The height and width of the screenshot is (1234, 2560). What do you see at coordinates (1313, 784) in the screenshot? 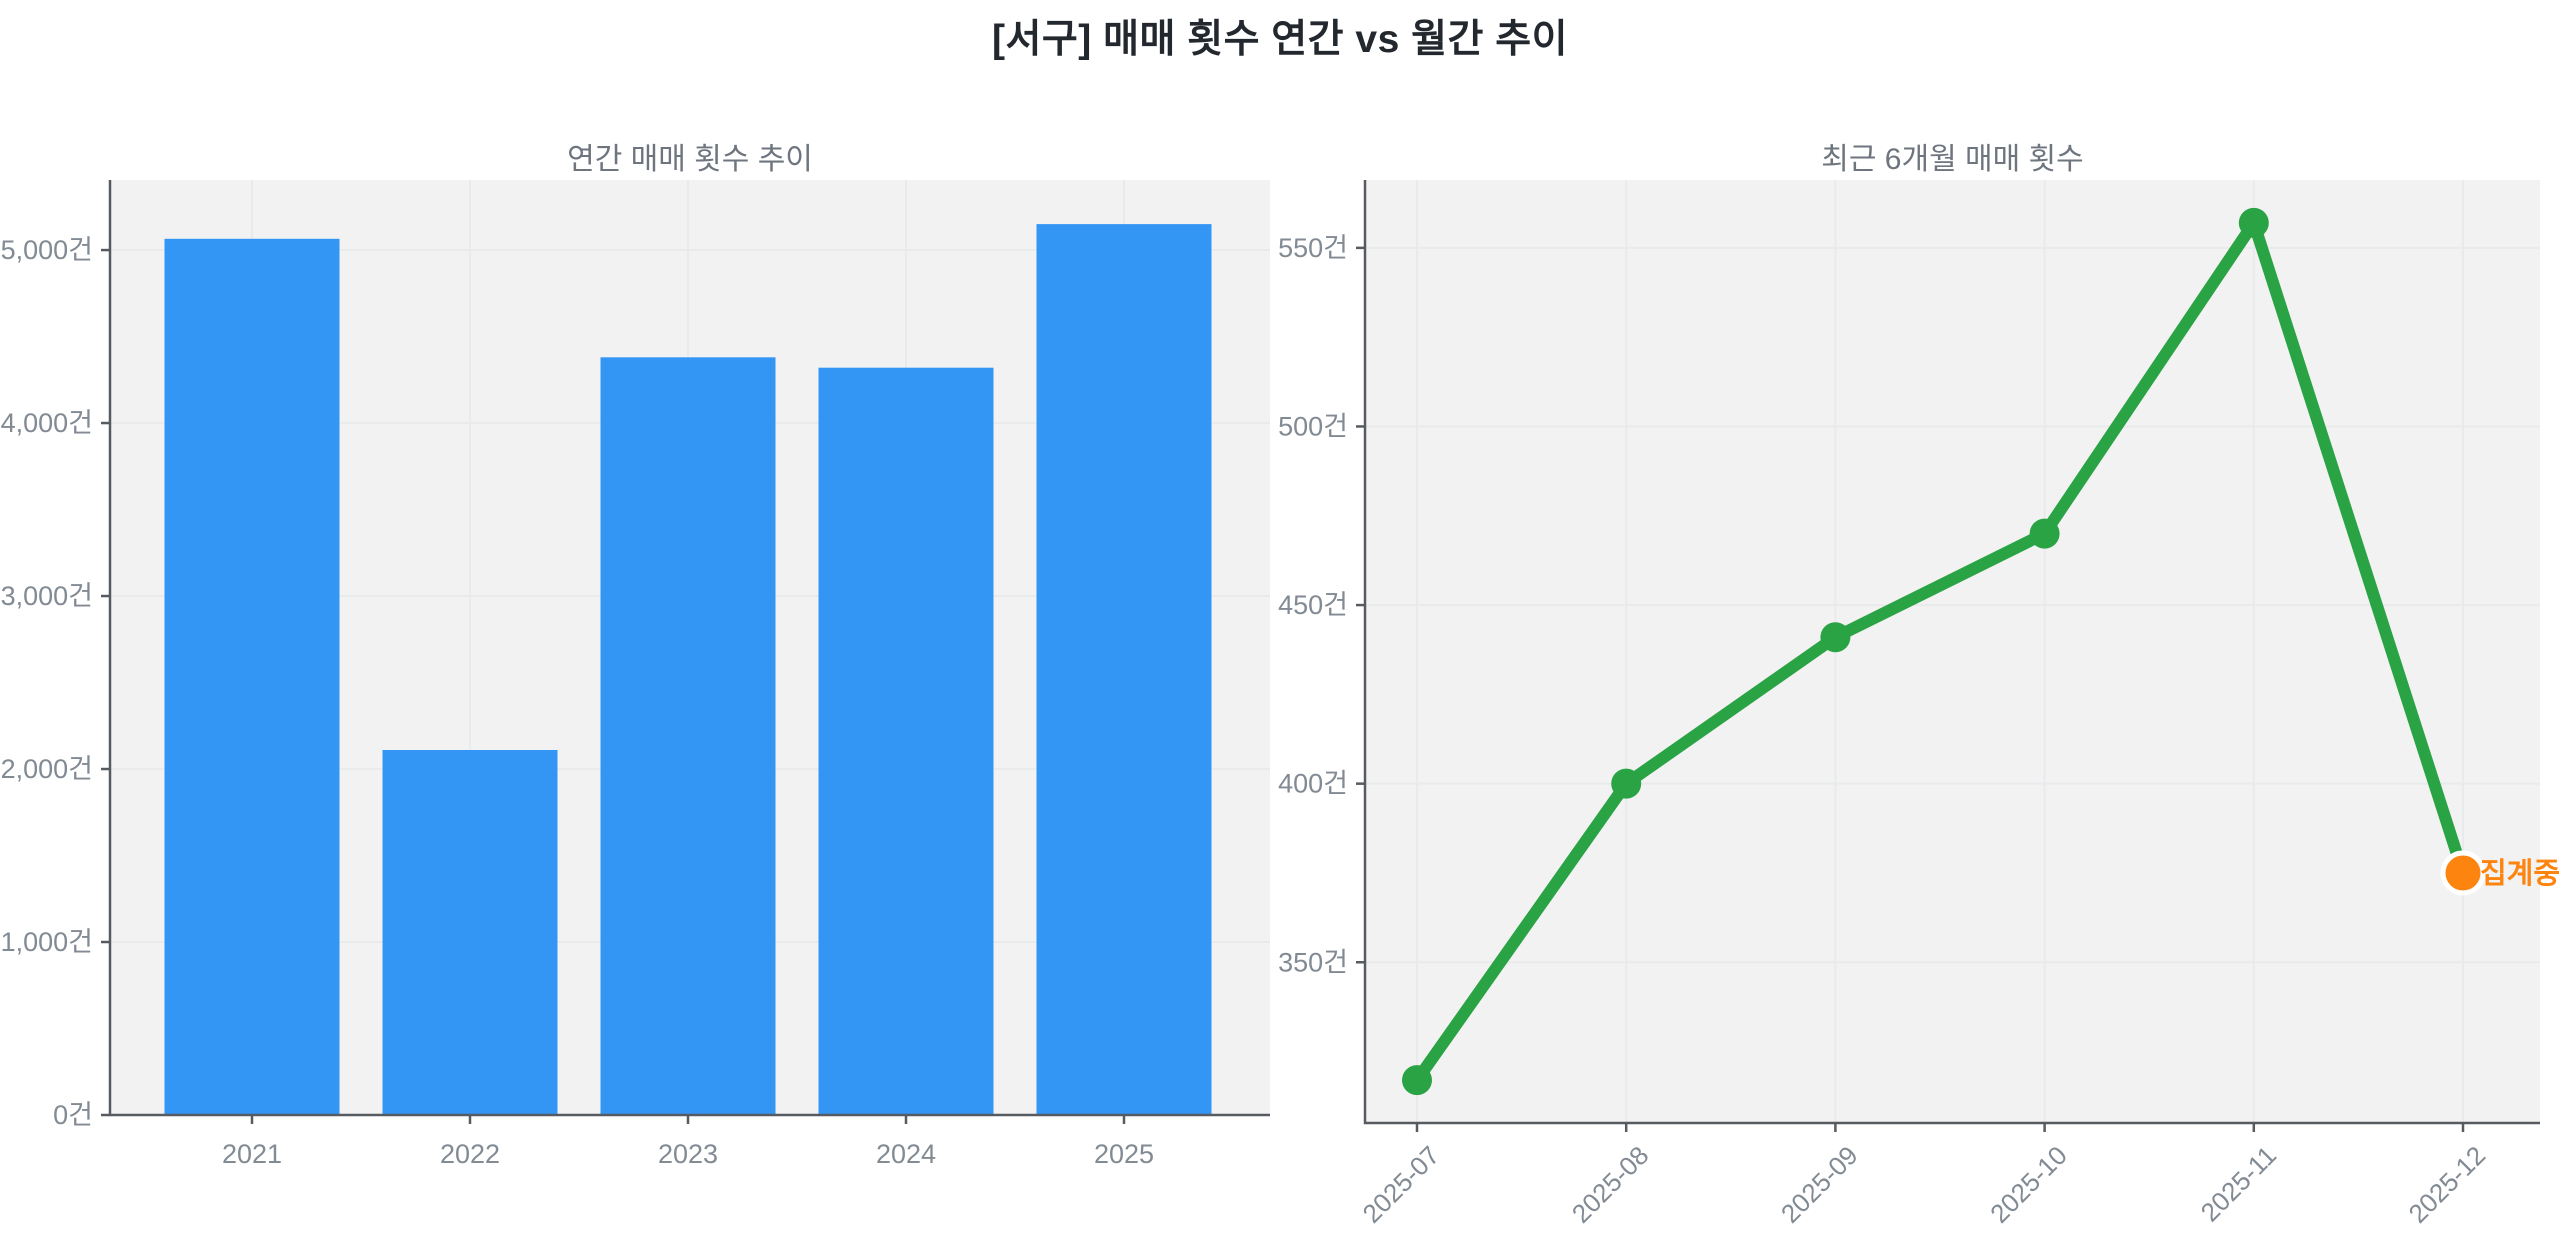
I see `y-tick-label: 400건` at bounding box center [1313, 784].